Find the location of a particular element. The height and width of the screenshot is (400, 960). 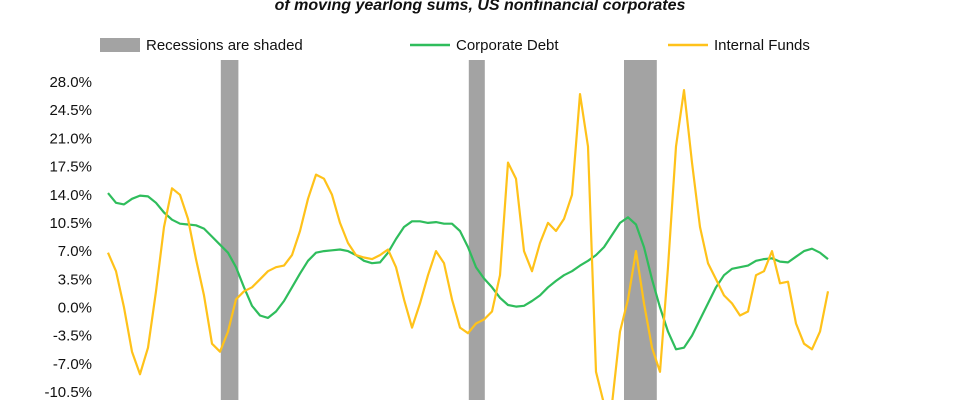

y-tick-label: -7.0% is located at coordinates (72, 364).